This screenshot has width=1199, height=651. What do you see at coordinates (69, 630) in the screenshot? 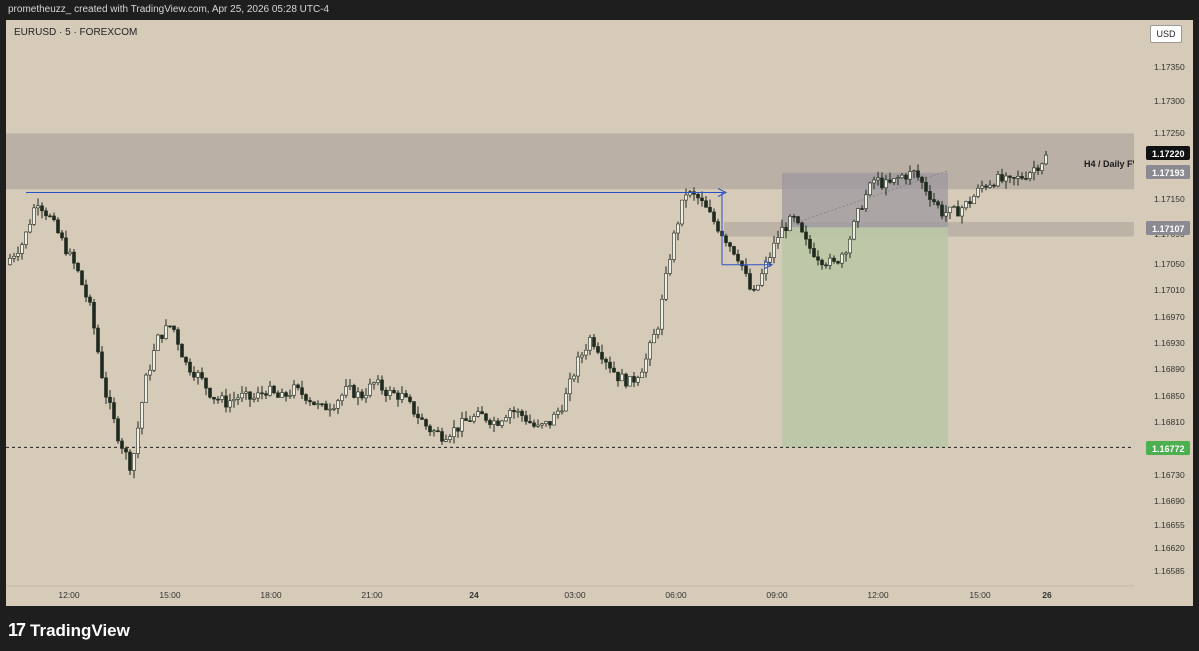
I see `tradingview-brand: 17 TradingView` at bounding box center [69, 630].